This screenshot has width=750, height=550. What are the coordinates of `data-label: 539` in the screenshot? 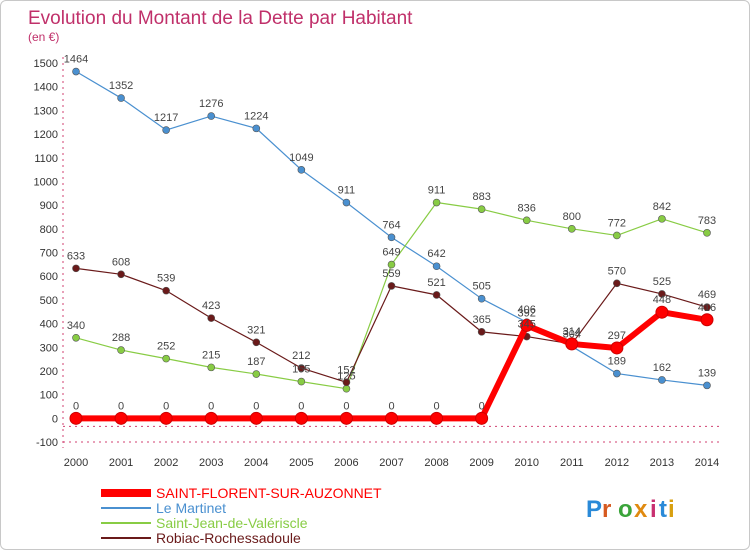 It's located at (166, 279).